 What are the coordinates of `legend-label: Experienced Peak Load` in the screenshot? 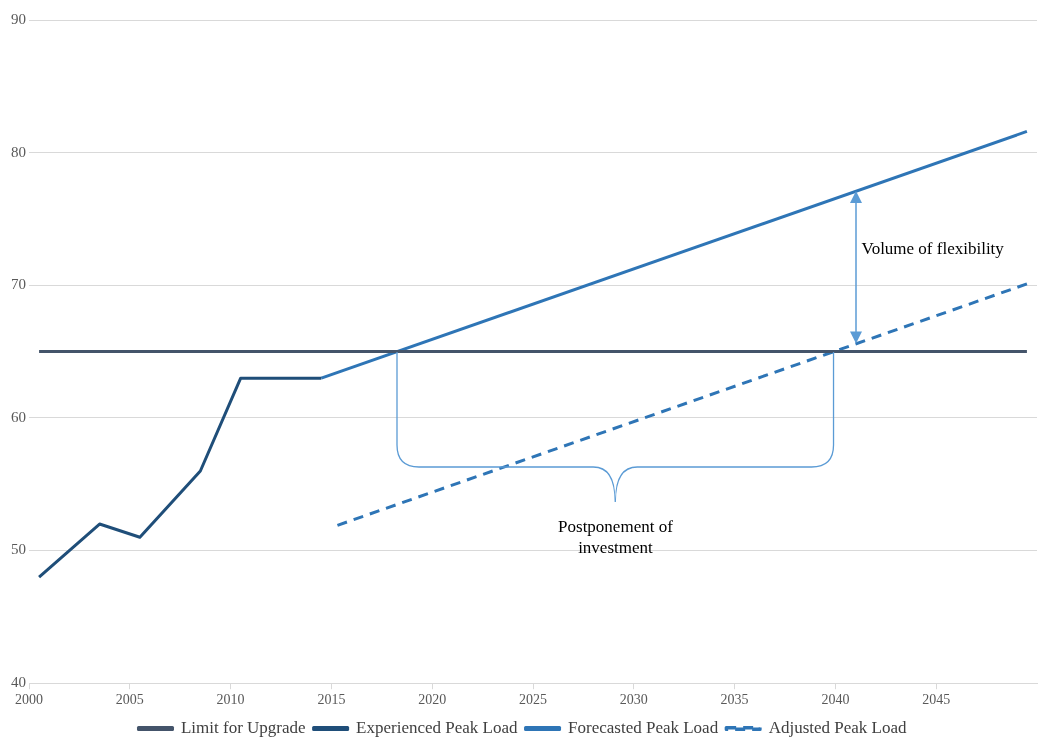 It's located at (437, 727).